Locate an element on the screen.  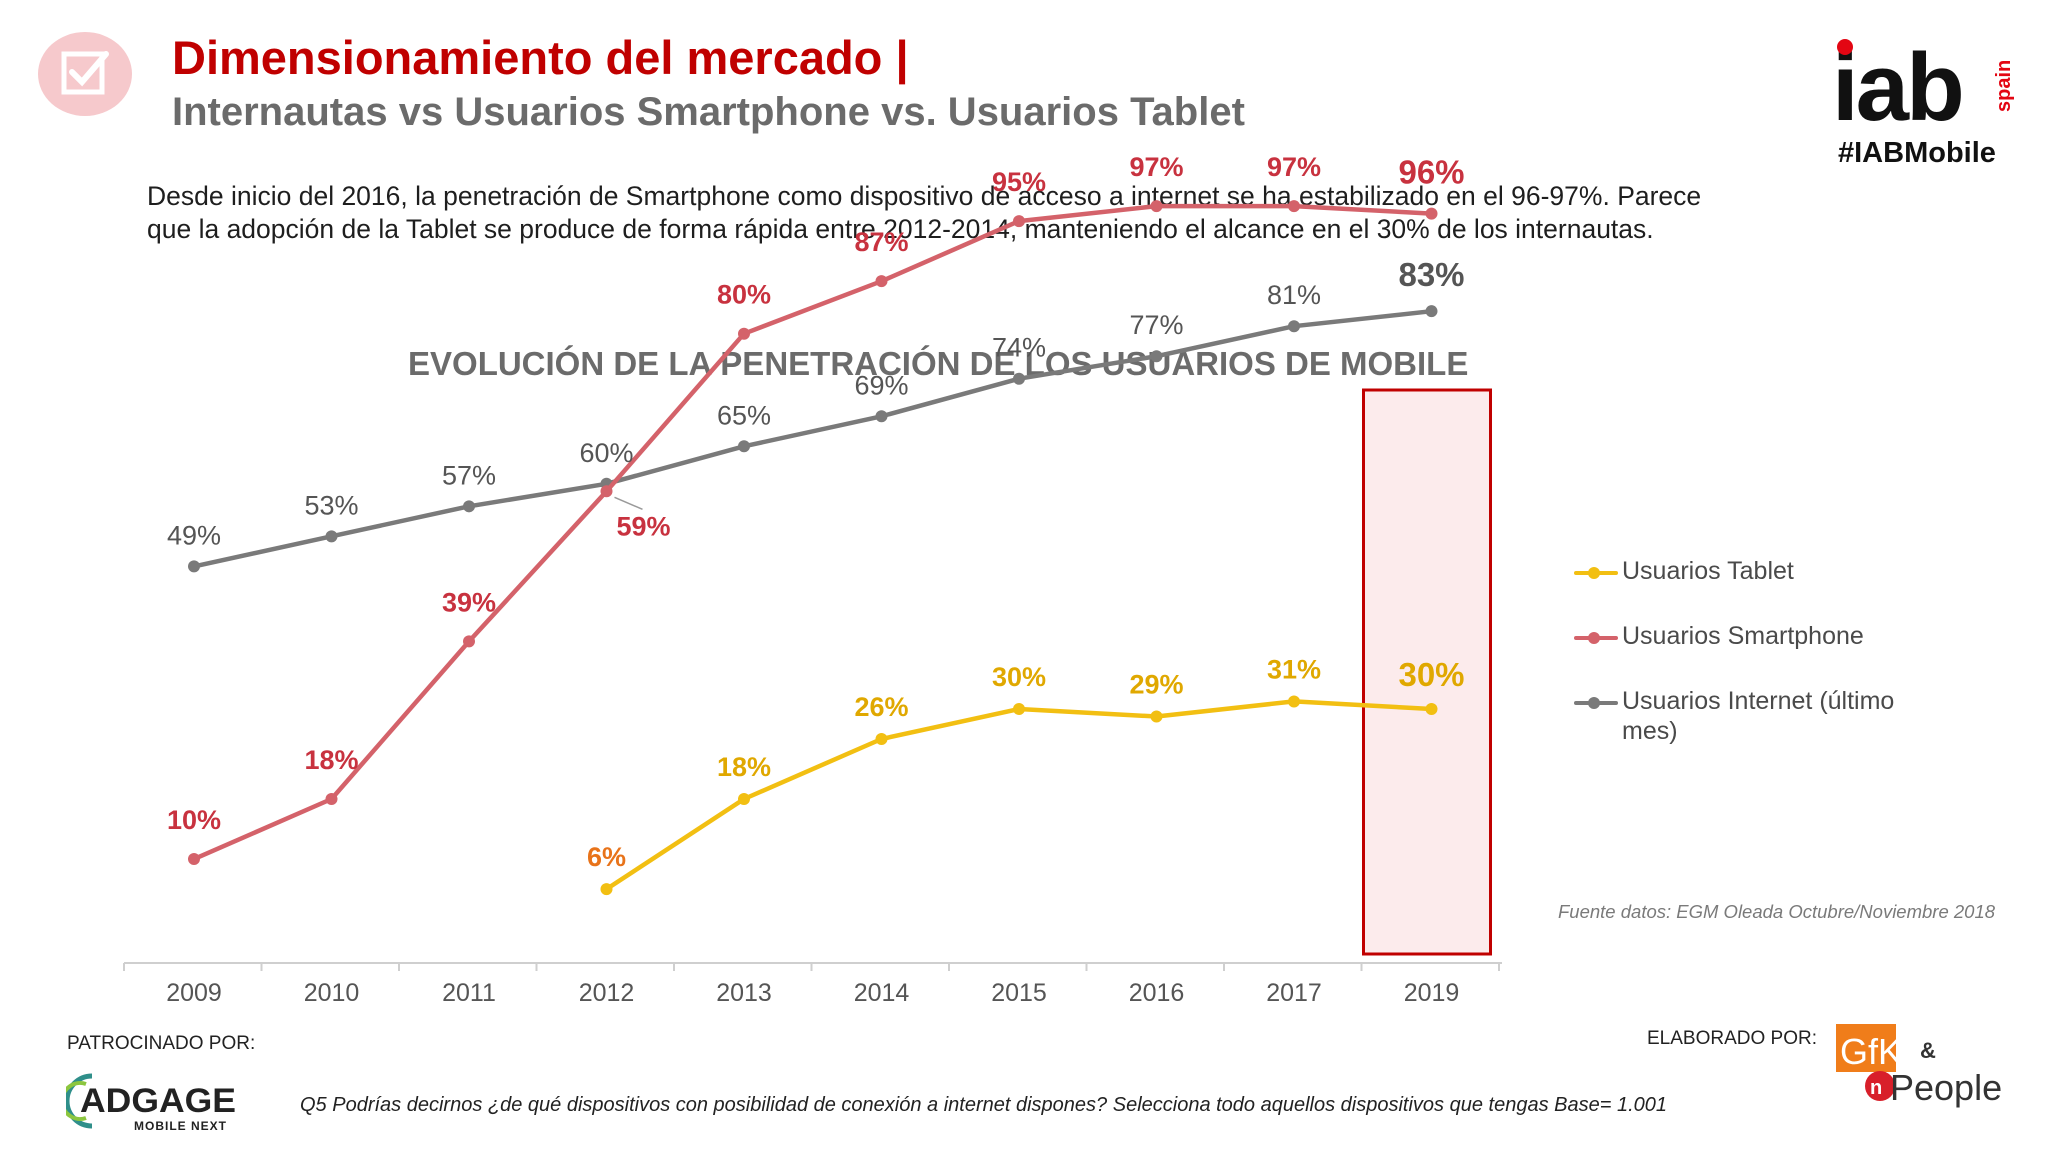
data-label: 87% is located at coordinates (881, 242).